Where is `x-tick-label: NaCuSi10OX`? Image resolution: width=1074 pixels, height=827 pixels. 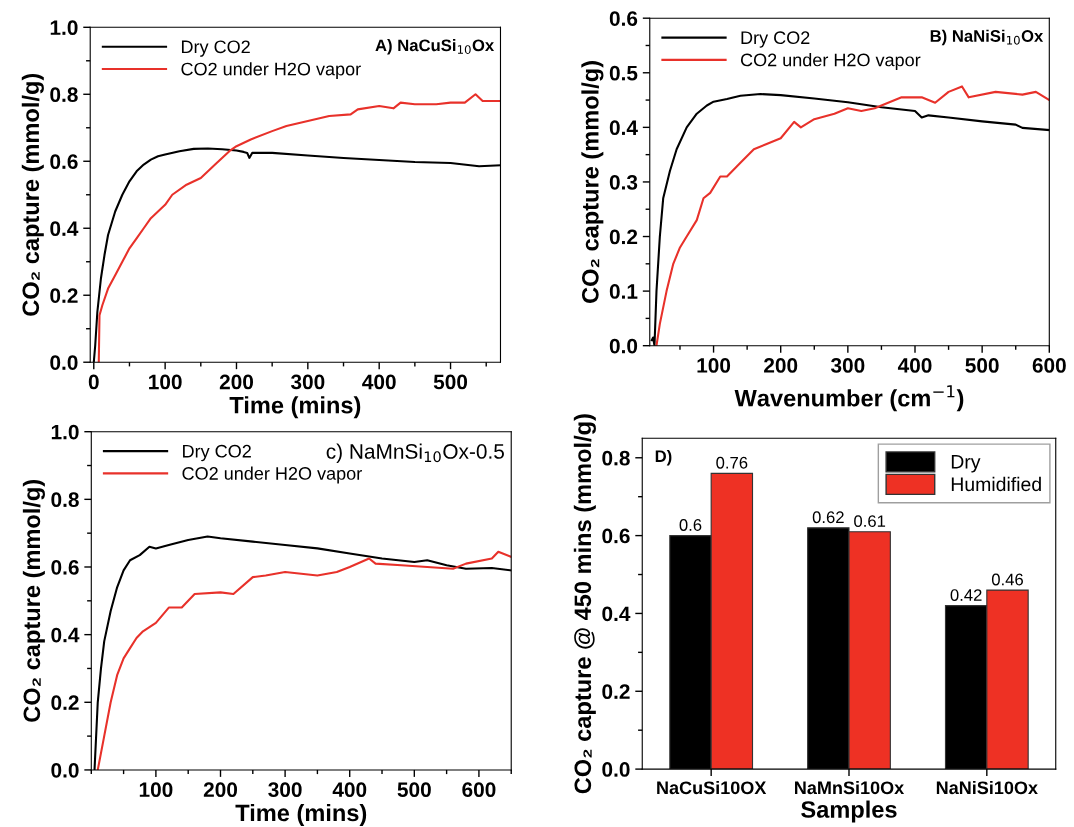 x-tick-label: NaCuSi10OX is located at coordinates (712, 787).